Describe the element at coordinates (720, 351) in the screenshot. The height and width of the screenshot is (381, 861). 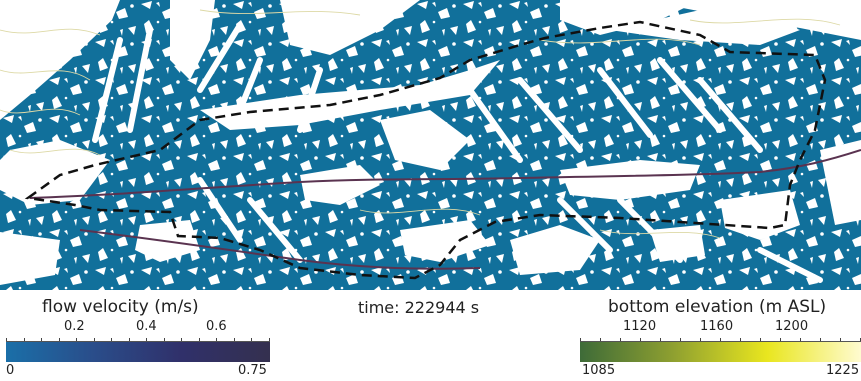
I see `elevation-colorbar` at that location.